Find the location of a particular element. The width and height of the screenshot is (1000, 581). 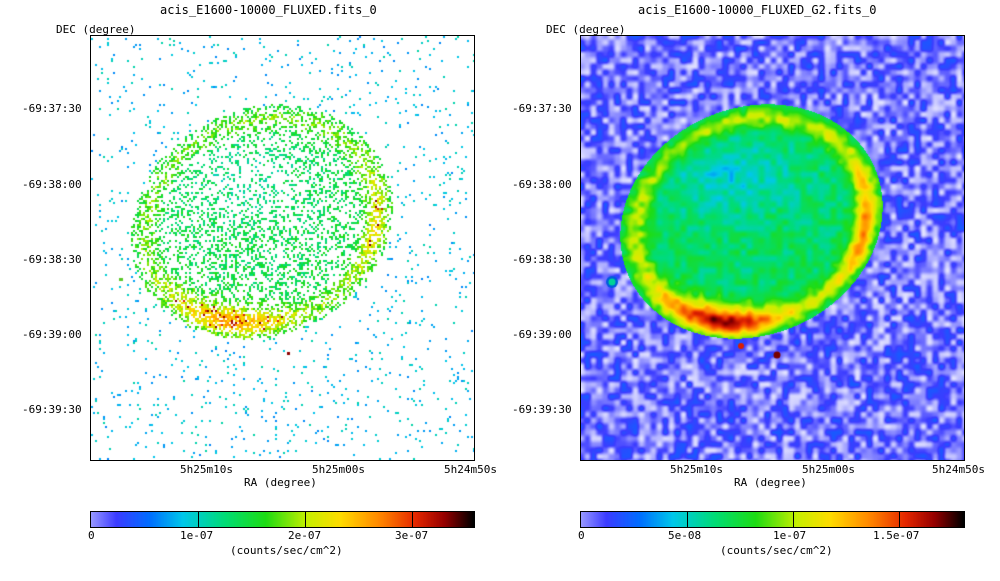

left-x-axis-label: RA (degree) is located at coordinates (280, 482).